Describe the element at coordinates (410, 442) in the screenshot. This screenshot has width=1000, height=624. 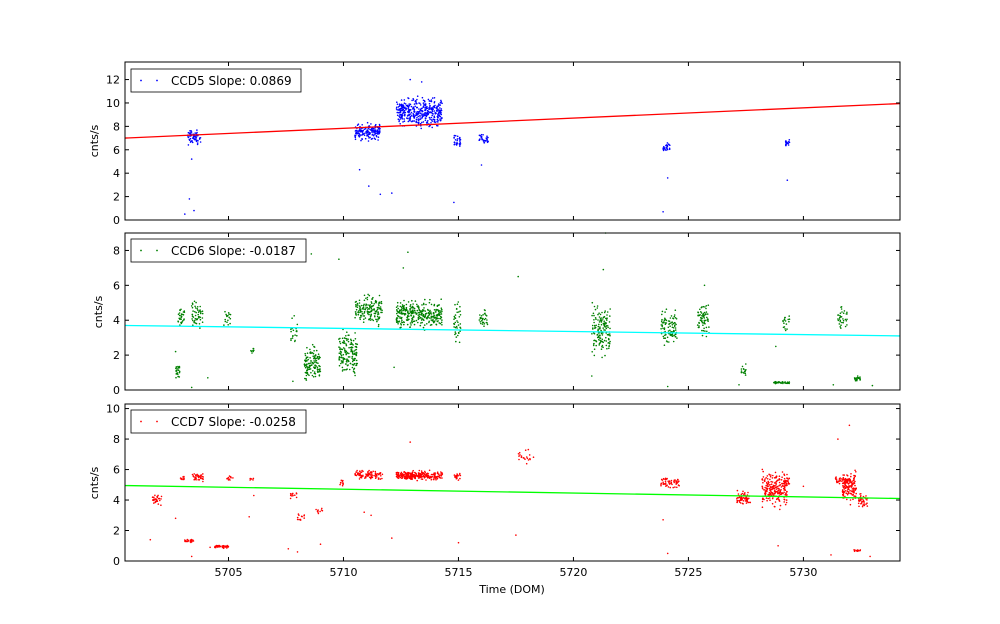
I see `ccd7-outlier-point` at that location.